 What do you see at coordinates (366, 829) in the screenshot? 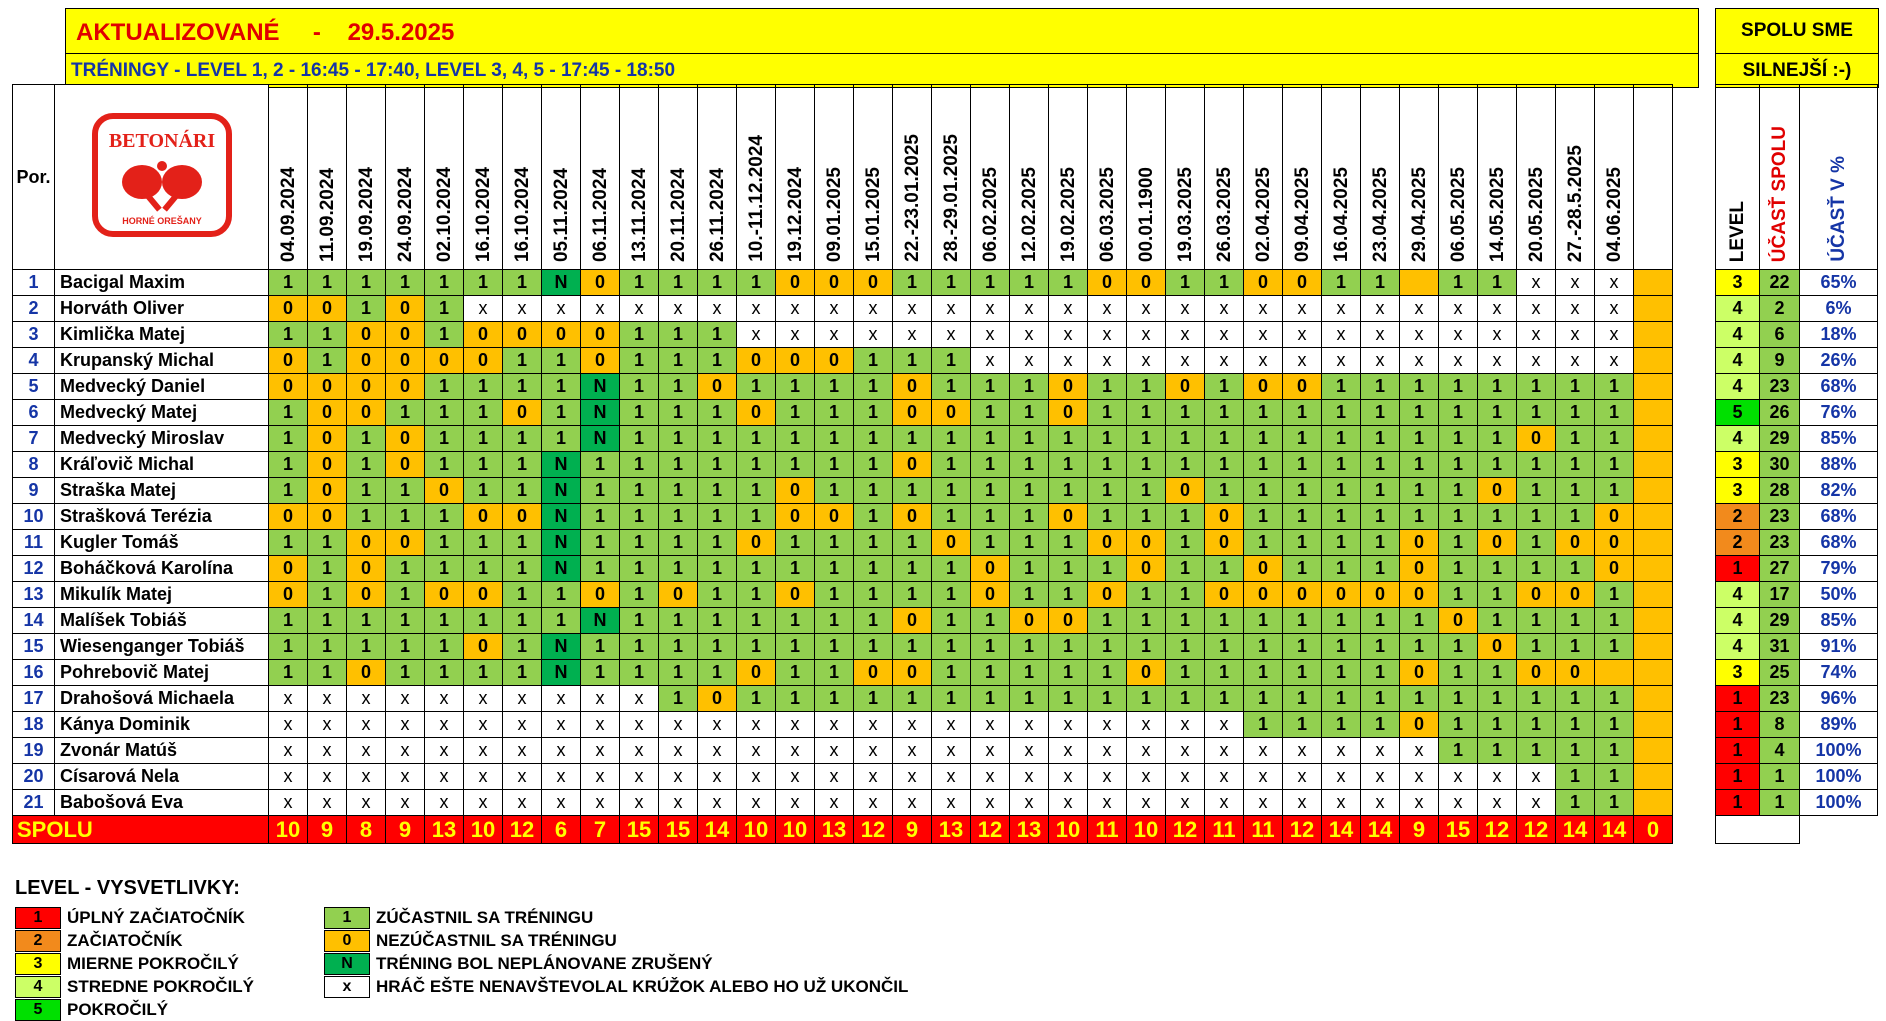
I see `total-cell: 8` at bounding box center [366, 829].